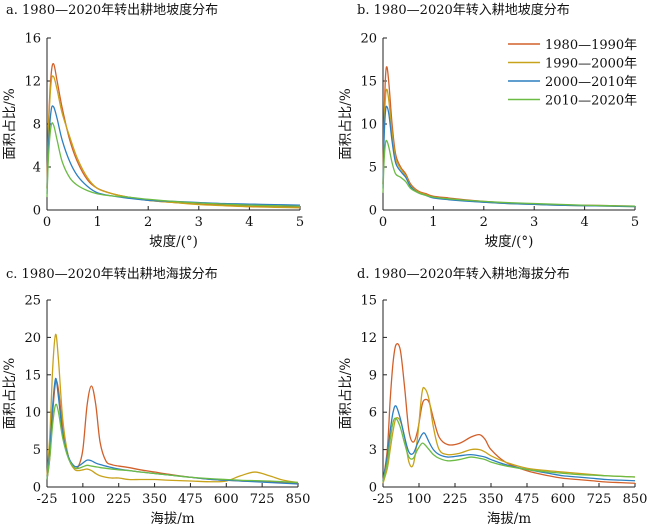 Image resolution: width=650 pixels, height=530 pixels. I want to click on chart-title: c. 1980—2020年转出耕地海拔分布, so click(112, 274).